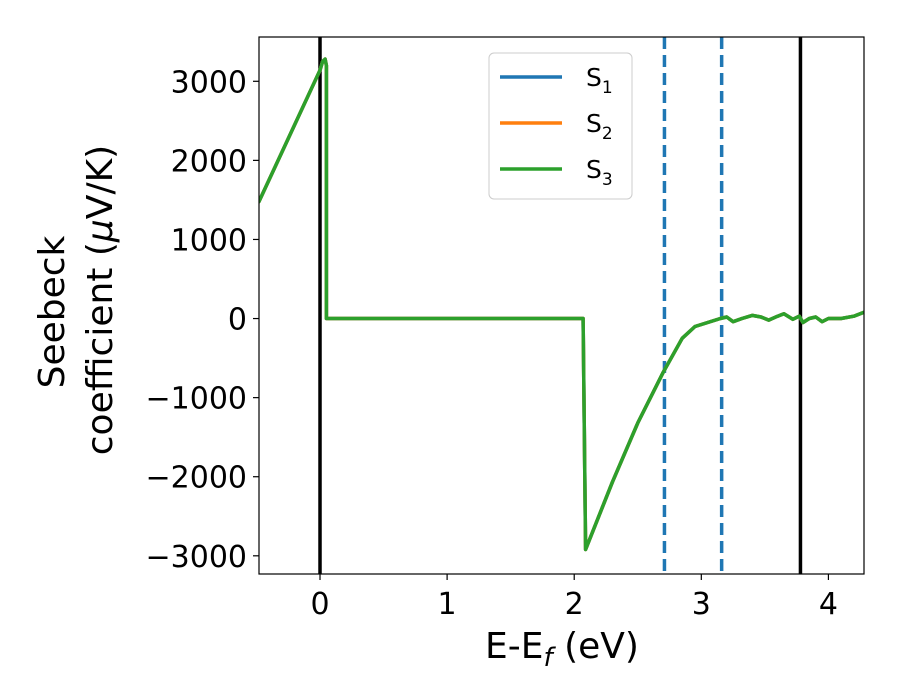 Image resolution: width=900 pixels, height=700 pixels. What do you see at coordinates (76, 300) in the screenshot?
I see `y-axis-title: Seebeck coefficient (μV/K)` at bounding box center [76, 300].